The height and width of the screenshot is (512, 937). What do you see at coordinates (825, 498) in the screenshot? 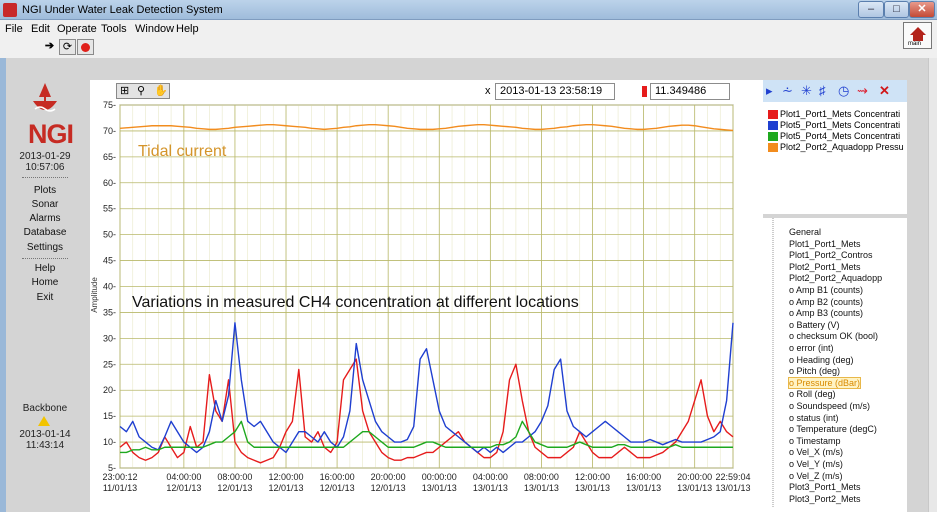
I see `tree-item: Plot3_Port2_Mets` at bounding box center [825, 498].